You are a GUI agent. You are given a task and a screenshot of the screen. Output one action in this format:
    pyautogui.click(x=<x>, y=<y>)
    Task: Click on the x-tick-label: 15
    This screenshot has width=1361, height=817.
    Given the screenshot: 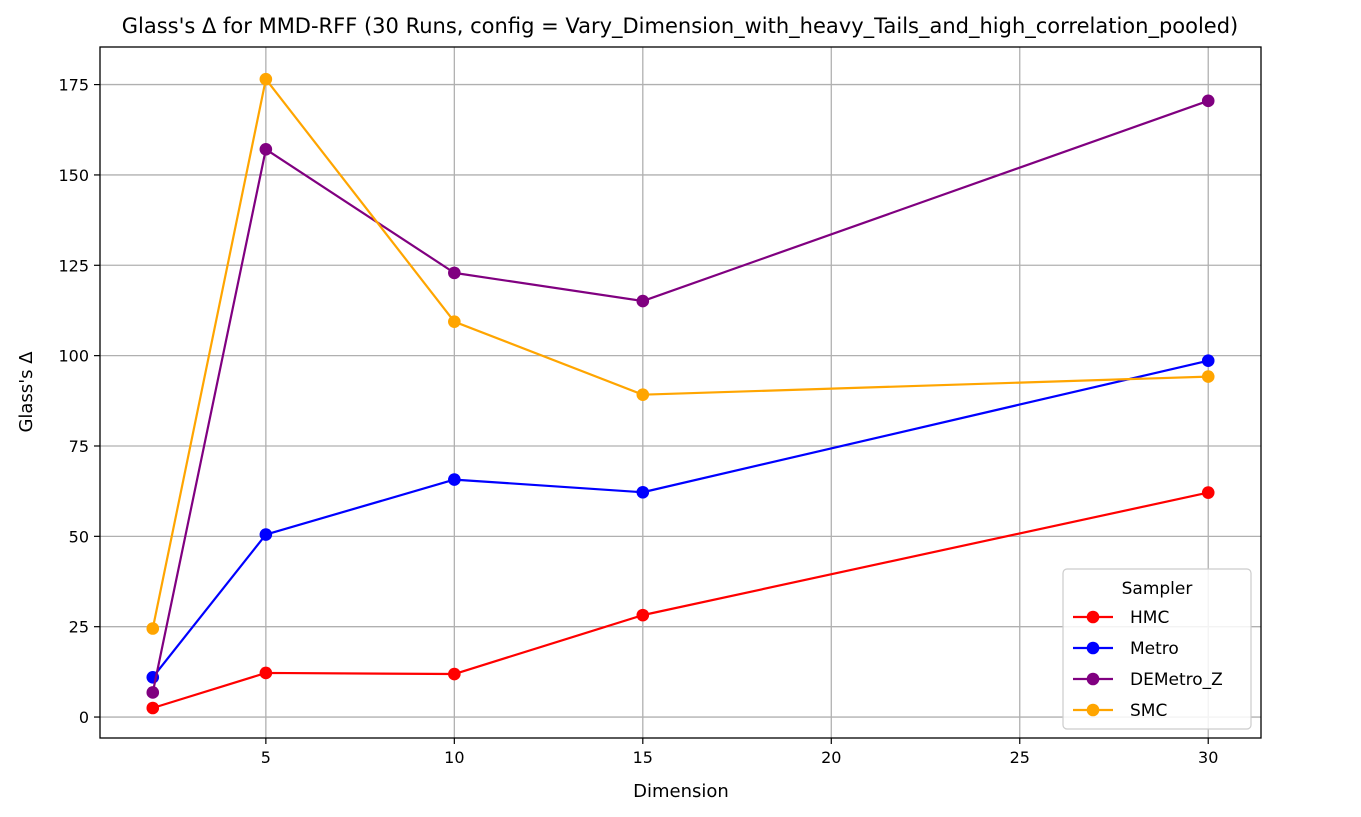 What is the action you would take?
    pyautogui.click(x=643, y=757)
    